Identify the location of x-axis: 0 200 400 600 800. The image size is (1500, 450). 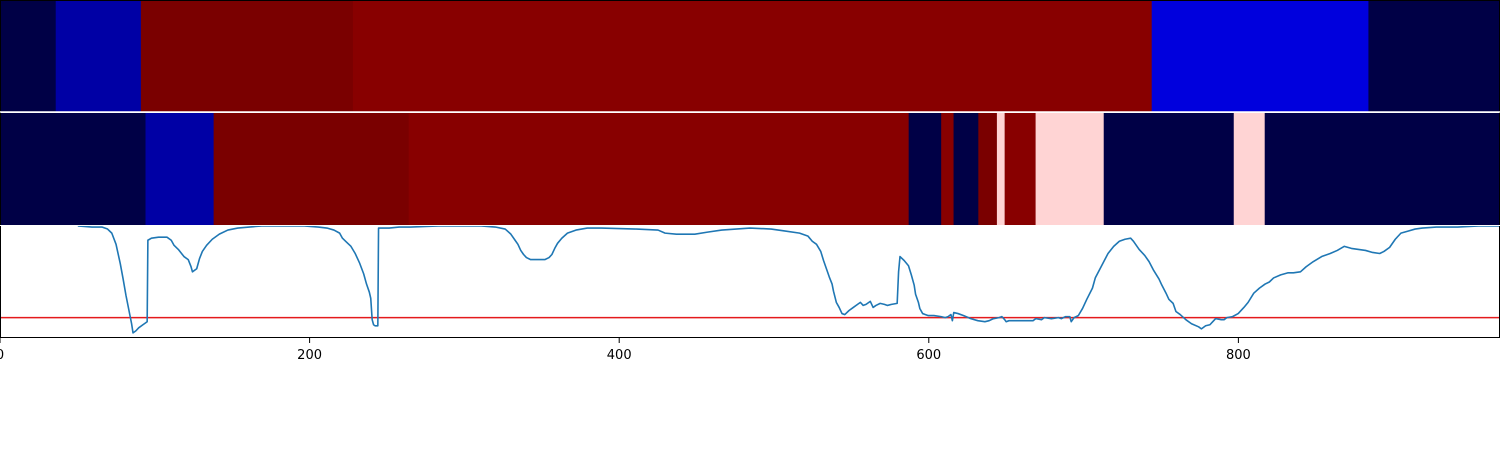
(625, 350).